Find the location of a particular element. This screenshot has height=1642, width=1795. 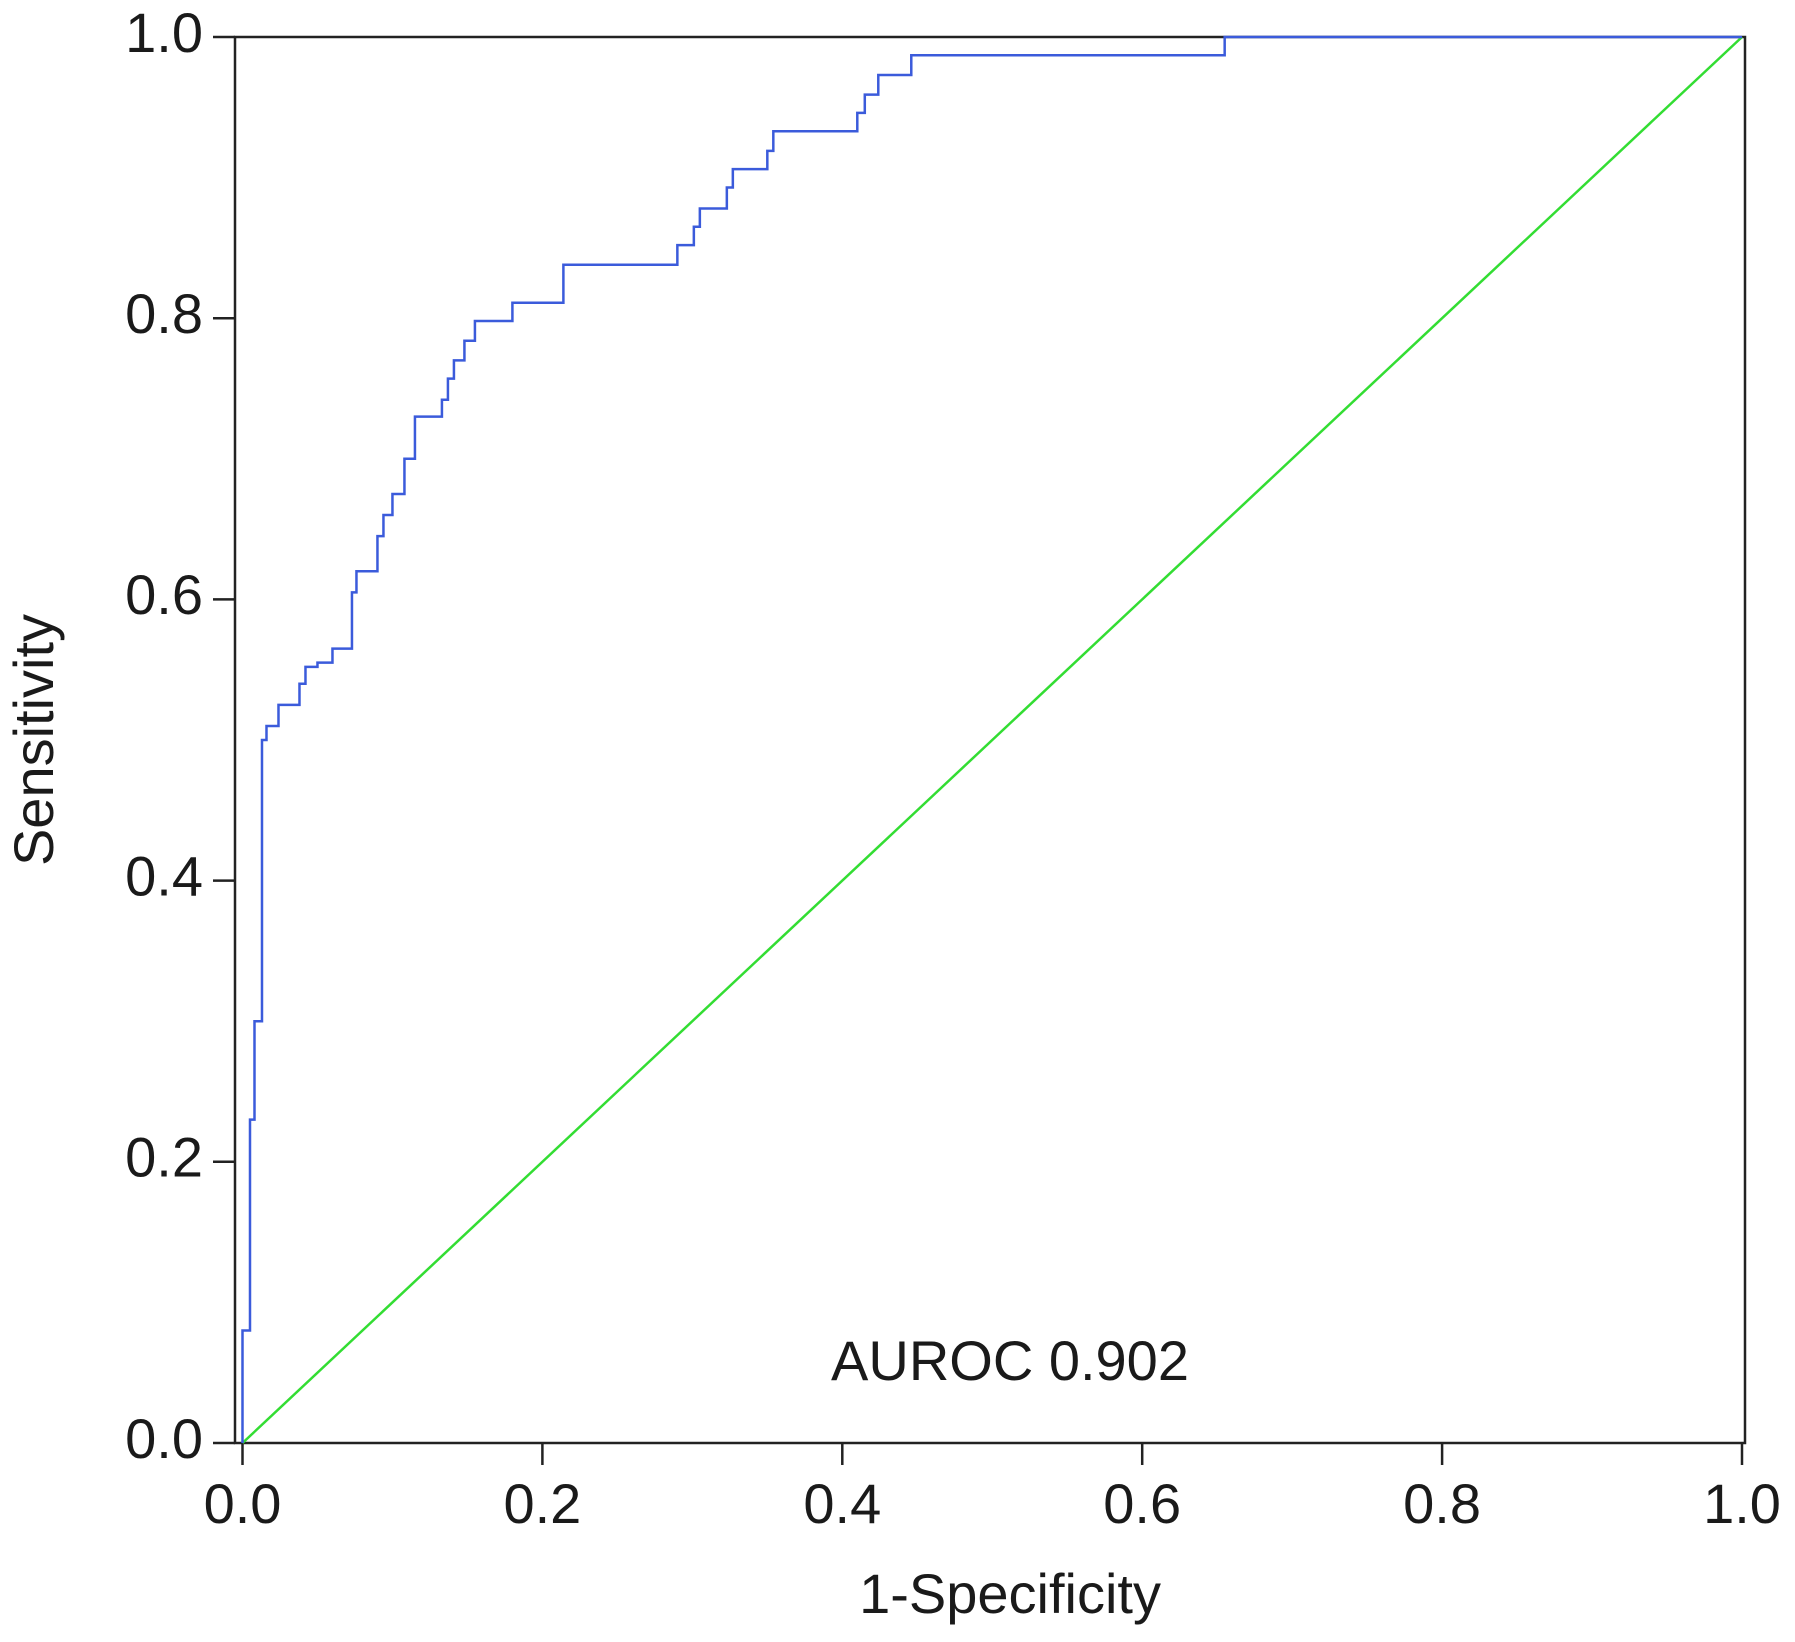

y-tick-label: 0.4 is located at coordinates (164, 875).